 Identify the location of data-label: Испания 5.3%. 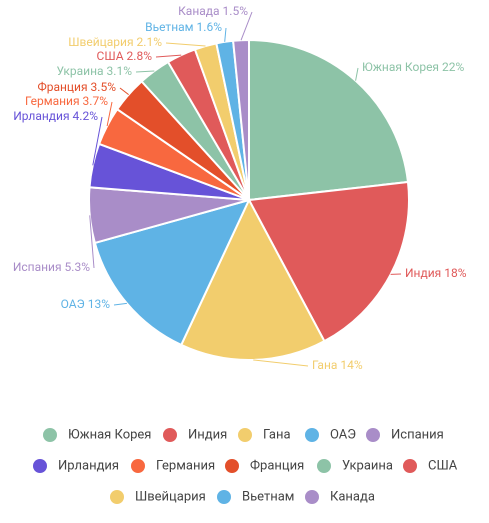
(51, 267).